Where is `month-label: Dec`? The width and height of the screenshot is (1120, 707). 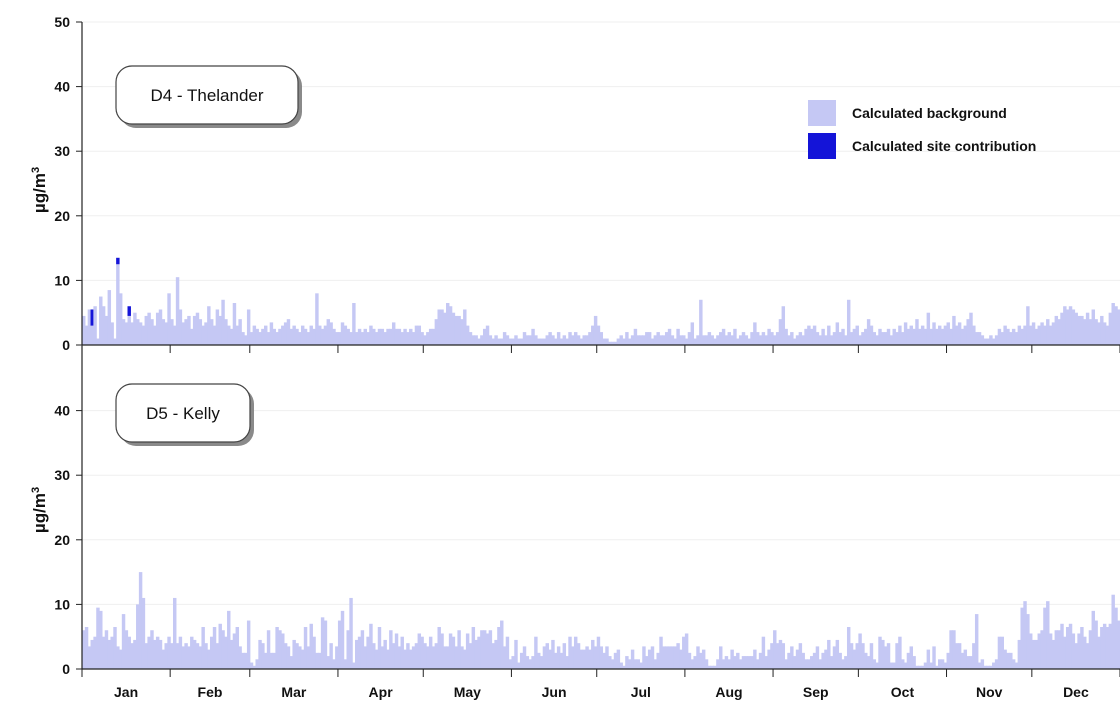 month-label: Dec is located at coordinates (1076, 692).